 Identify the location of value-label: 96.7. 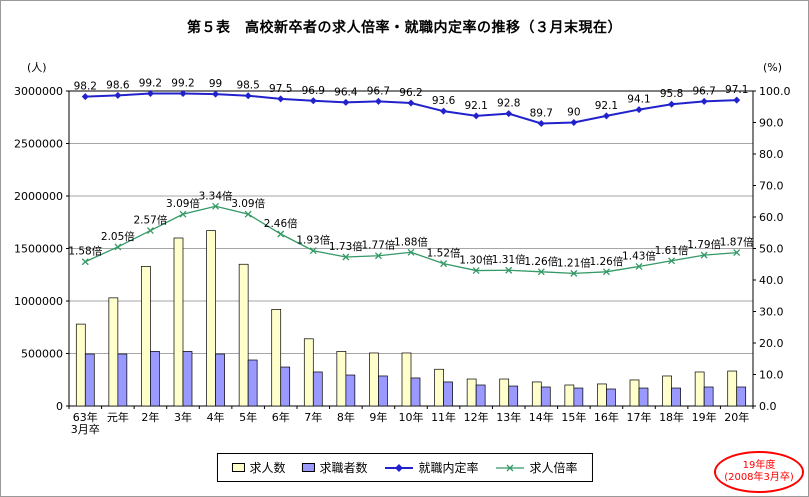
(378, 91).